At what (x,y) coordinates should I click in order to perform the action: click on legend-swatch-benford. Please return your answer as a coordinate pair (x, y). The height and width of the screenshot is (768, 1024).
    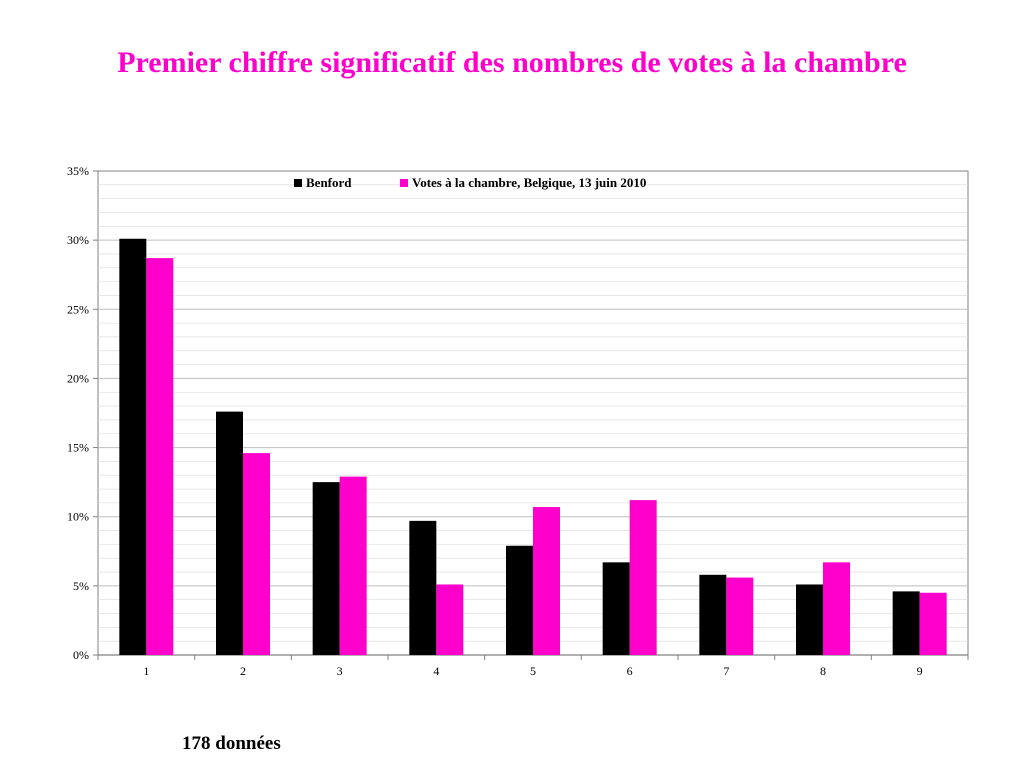
    Looking at the image, I should click on (298, 183).